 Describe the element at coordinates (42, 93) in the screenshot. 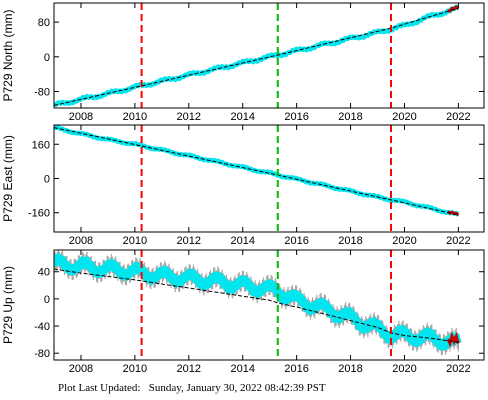

I see `p729-north-mm-ytick-label-80: -80` at that location.